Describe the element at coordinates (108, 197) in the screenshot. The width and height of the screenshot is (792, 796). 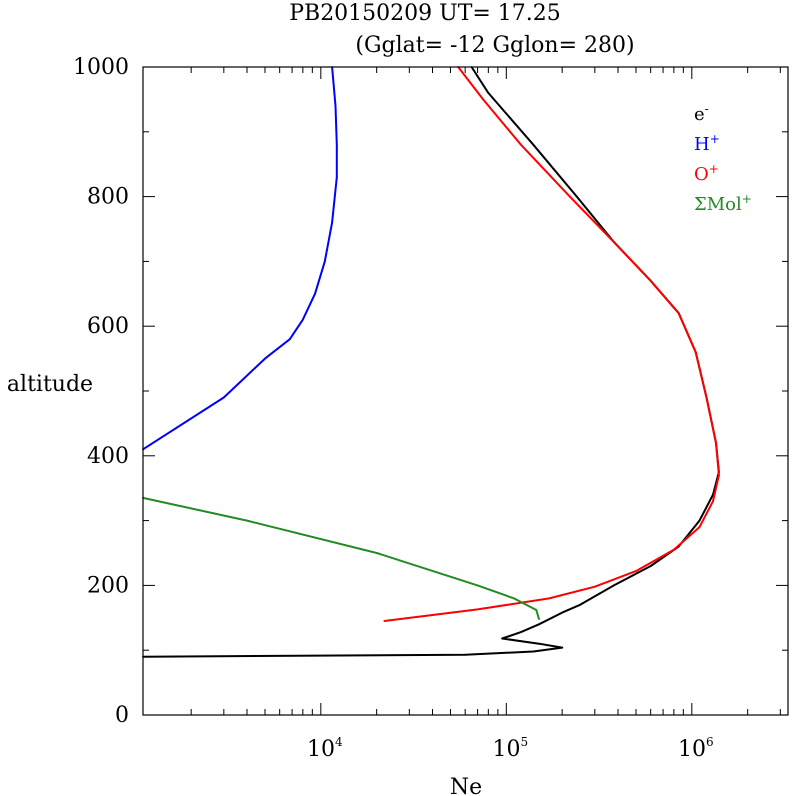
I see `y-tick-label: 800` at that location.